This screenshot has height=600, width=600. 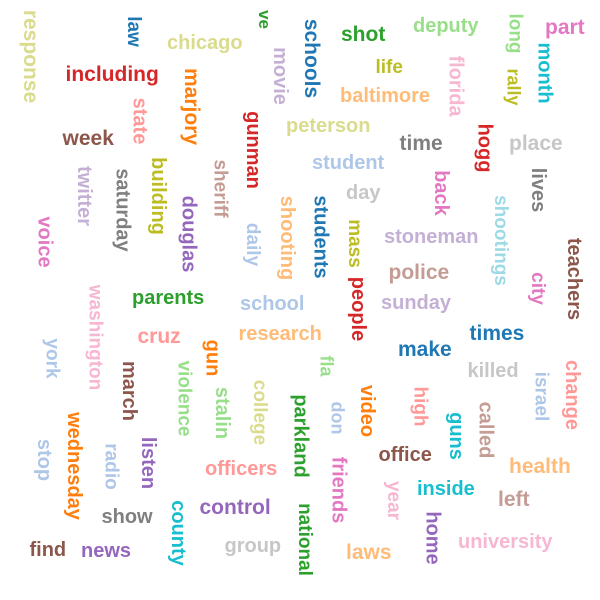 I want to click on word-listen: listen, so click(x=148, y=463).